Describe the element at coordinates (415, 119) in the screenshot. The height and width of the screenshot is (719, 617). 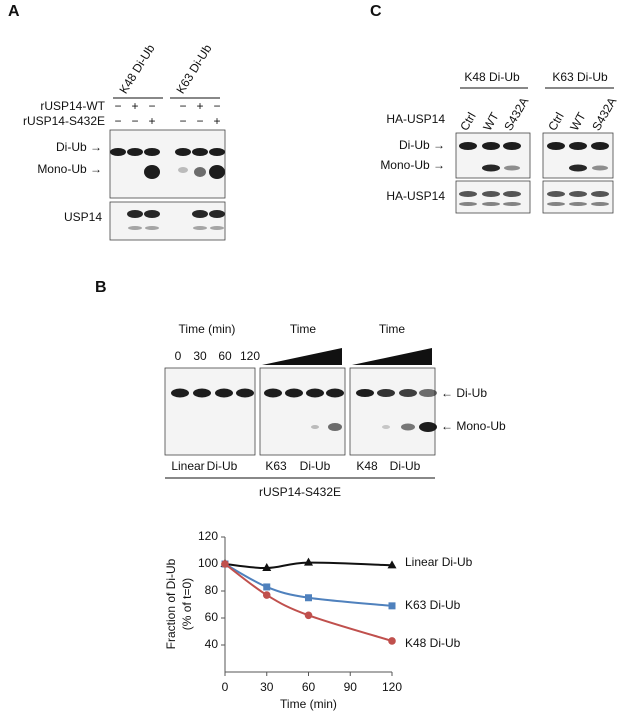
I see `label: HA-USP14` at that location.